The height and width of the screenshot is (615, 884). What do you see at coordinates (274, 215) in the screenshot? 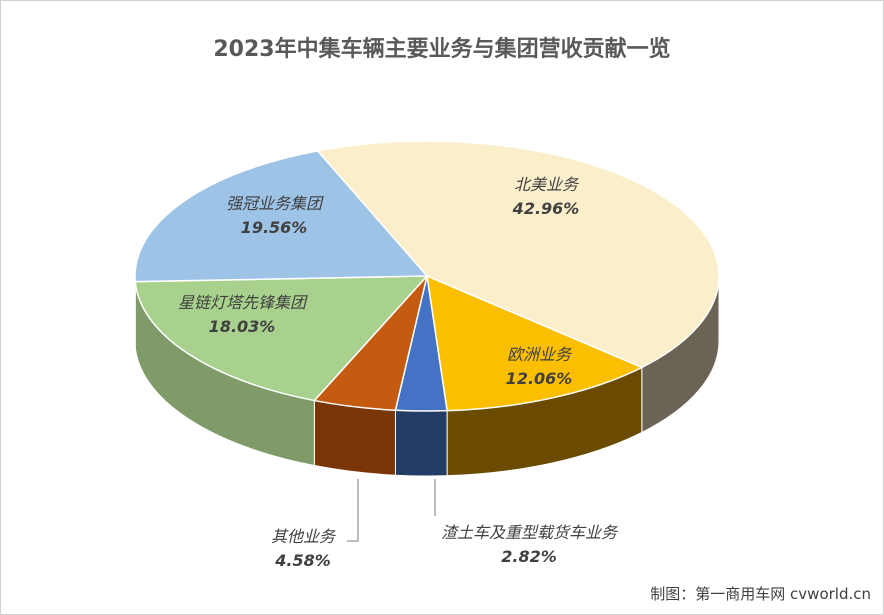
I see `label-qiangguan: 强冠业务集团 19.56%` at bounding box center [274, 215].